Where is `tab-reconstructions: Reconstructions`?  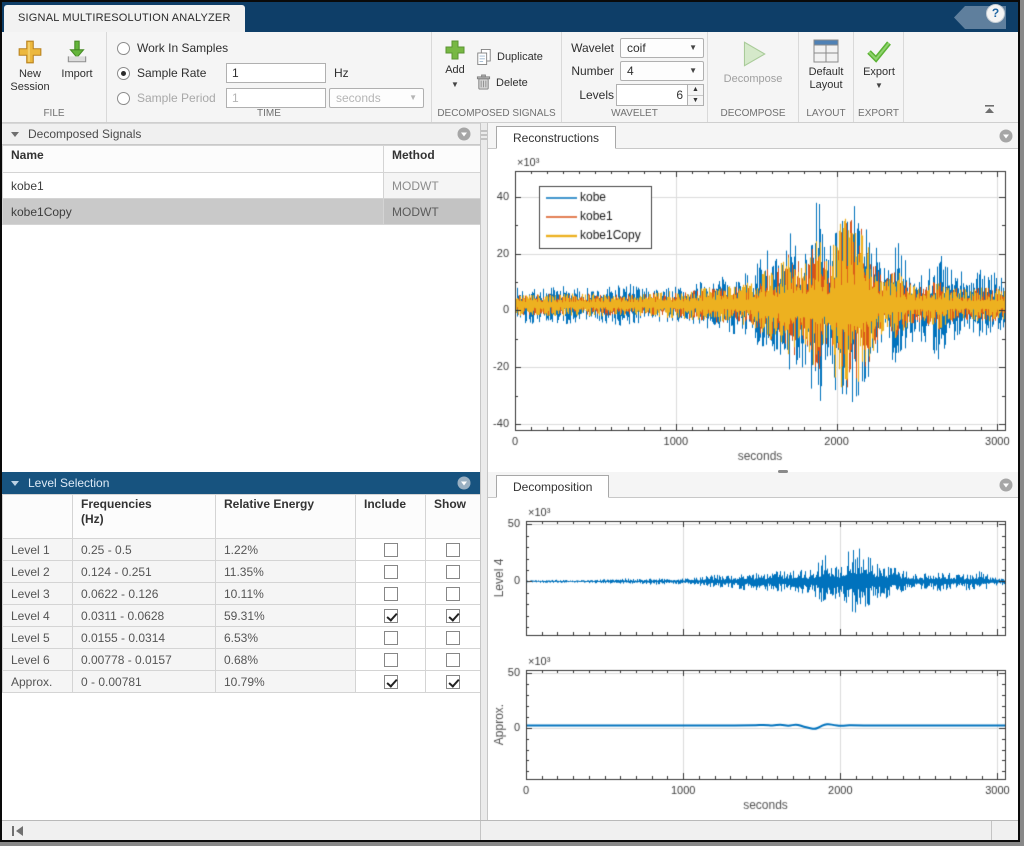
tab-reconstructions: Reconstructions is located at coordinates (556, 137).